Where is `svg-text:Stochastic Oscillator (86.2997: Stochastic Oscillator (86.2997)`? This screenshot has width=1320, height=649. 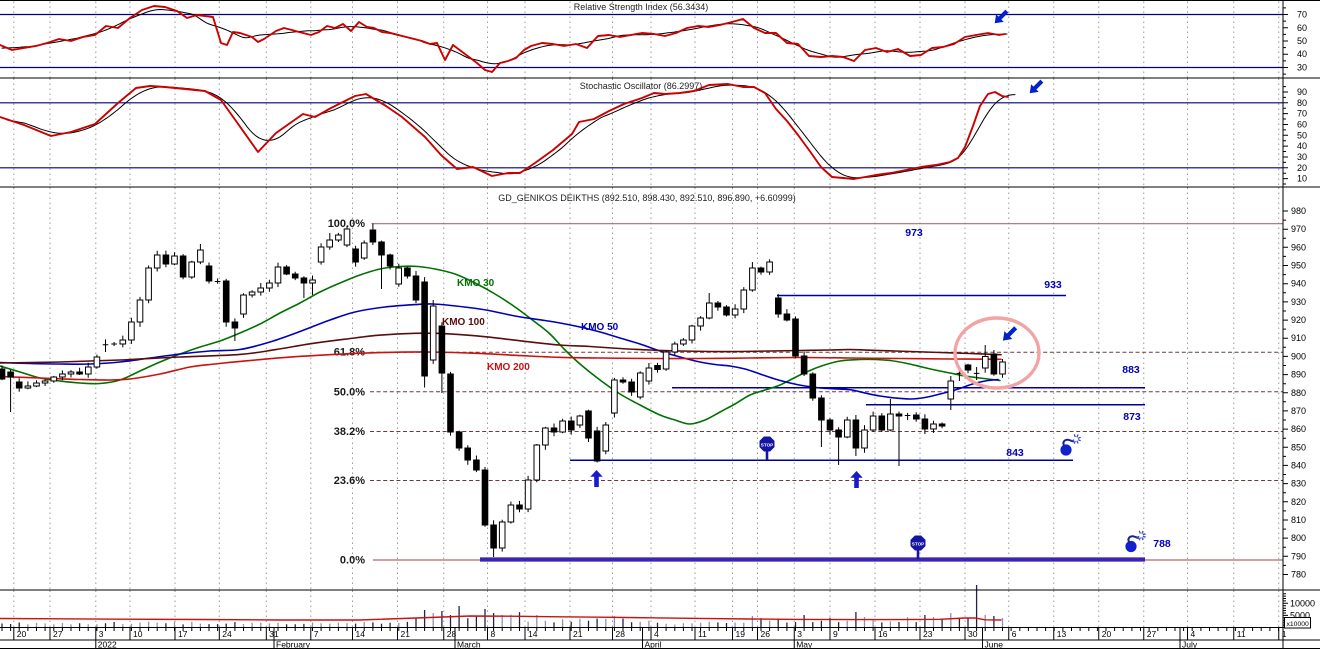
svg-text:Stochastic Oscillator (86.2997: Stochastic Oscillator (86.2997) is located at coordinates (641, 86).